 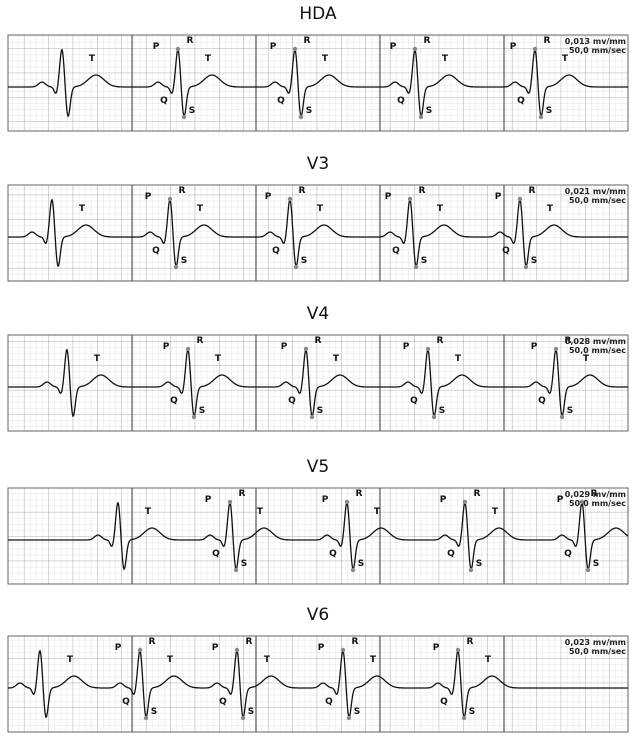 I want to click on scale-label: 0,023 mv/mm, so click(x=595, y=642).